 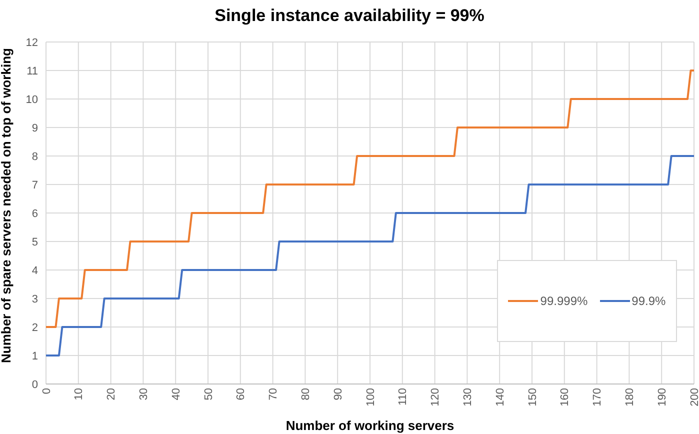 I want to click on y-tick-label: 3, so click(x=35, y=299).